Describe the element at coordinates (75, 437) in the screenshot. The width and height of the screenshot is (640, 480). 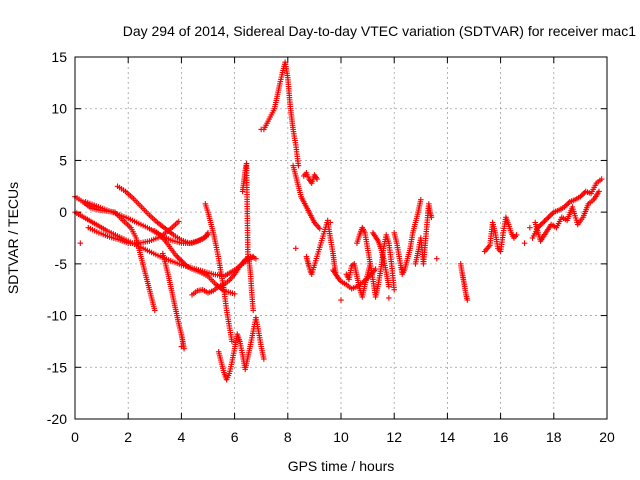
I see `x-tick-label: 0` at that location.